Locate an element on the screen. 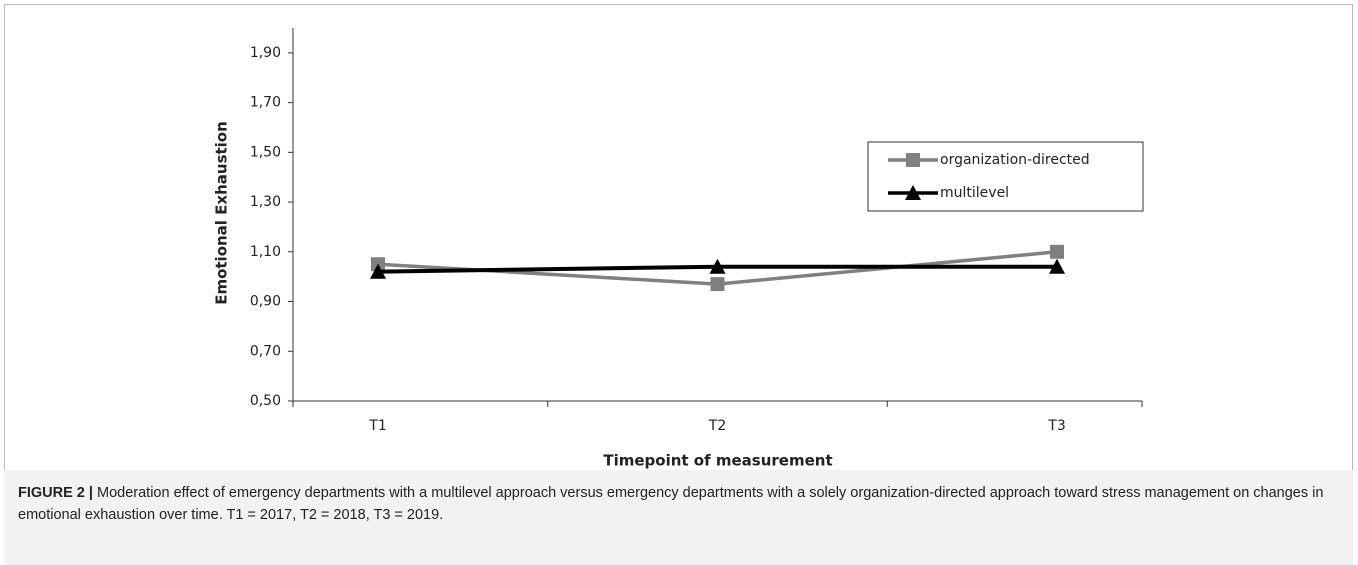  x-tick-label: T2 is located at coordinates (717, 426).